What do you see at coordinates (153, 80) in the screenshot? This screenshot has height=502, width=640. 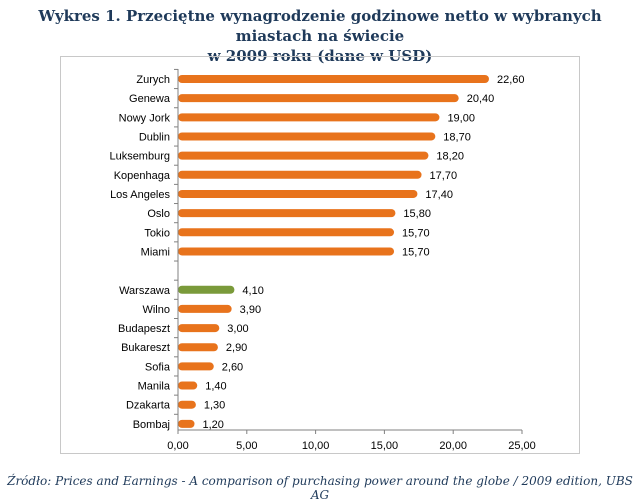 I see `category-label: Zurych` at bounding box center [153, 80].